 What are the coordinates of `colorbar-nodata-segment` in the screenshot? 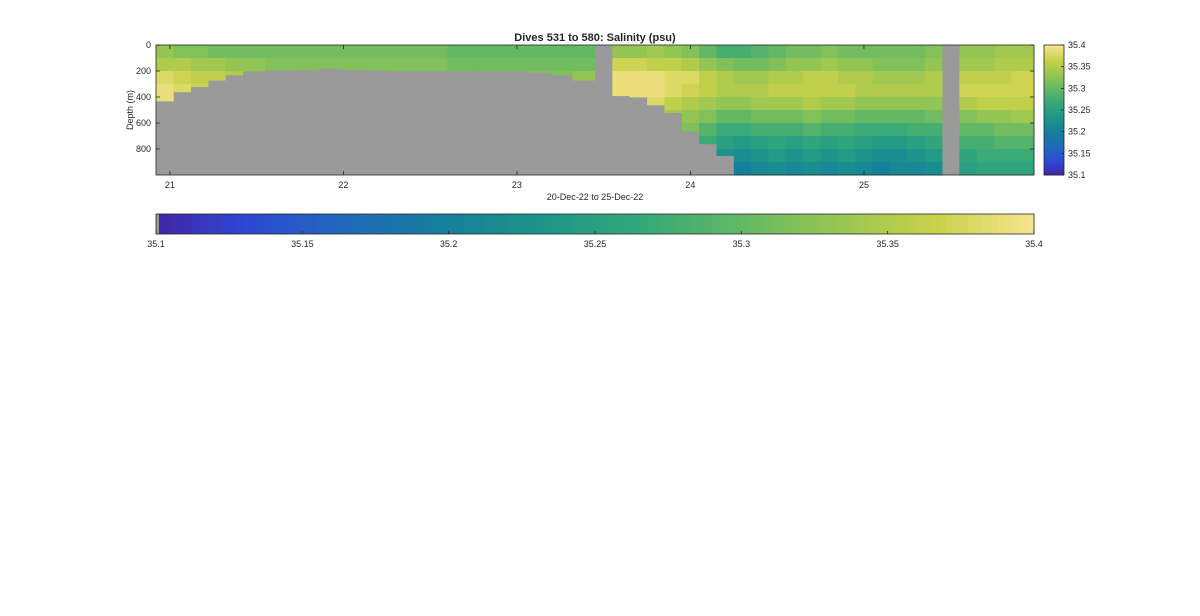 It's located at (157, 224).